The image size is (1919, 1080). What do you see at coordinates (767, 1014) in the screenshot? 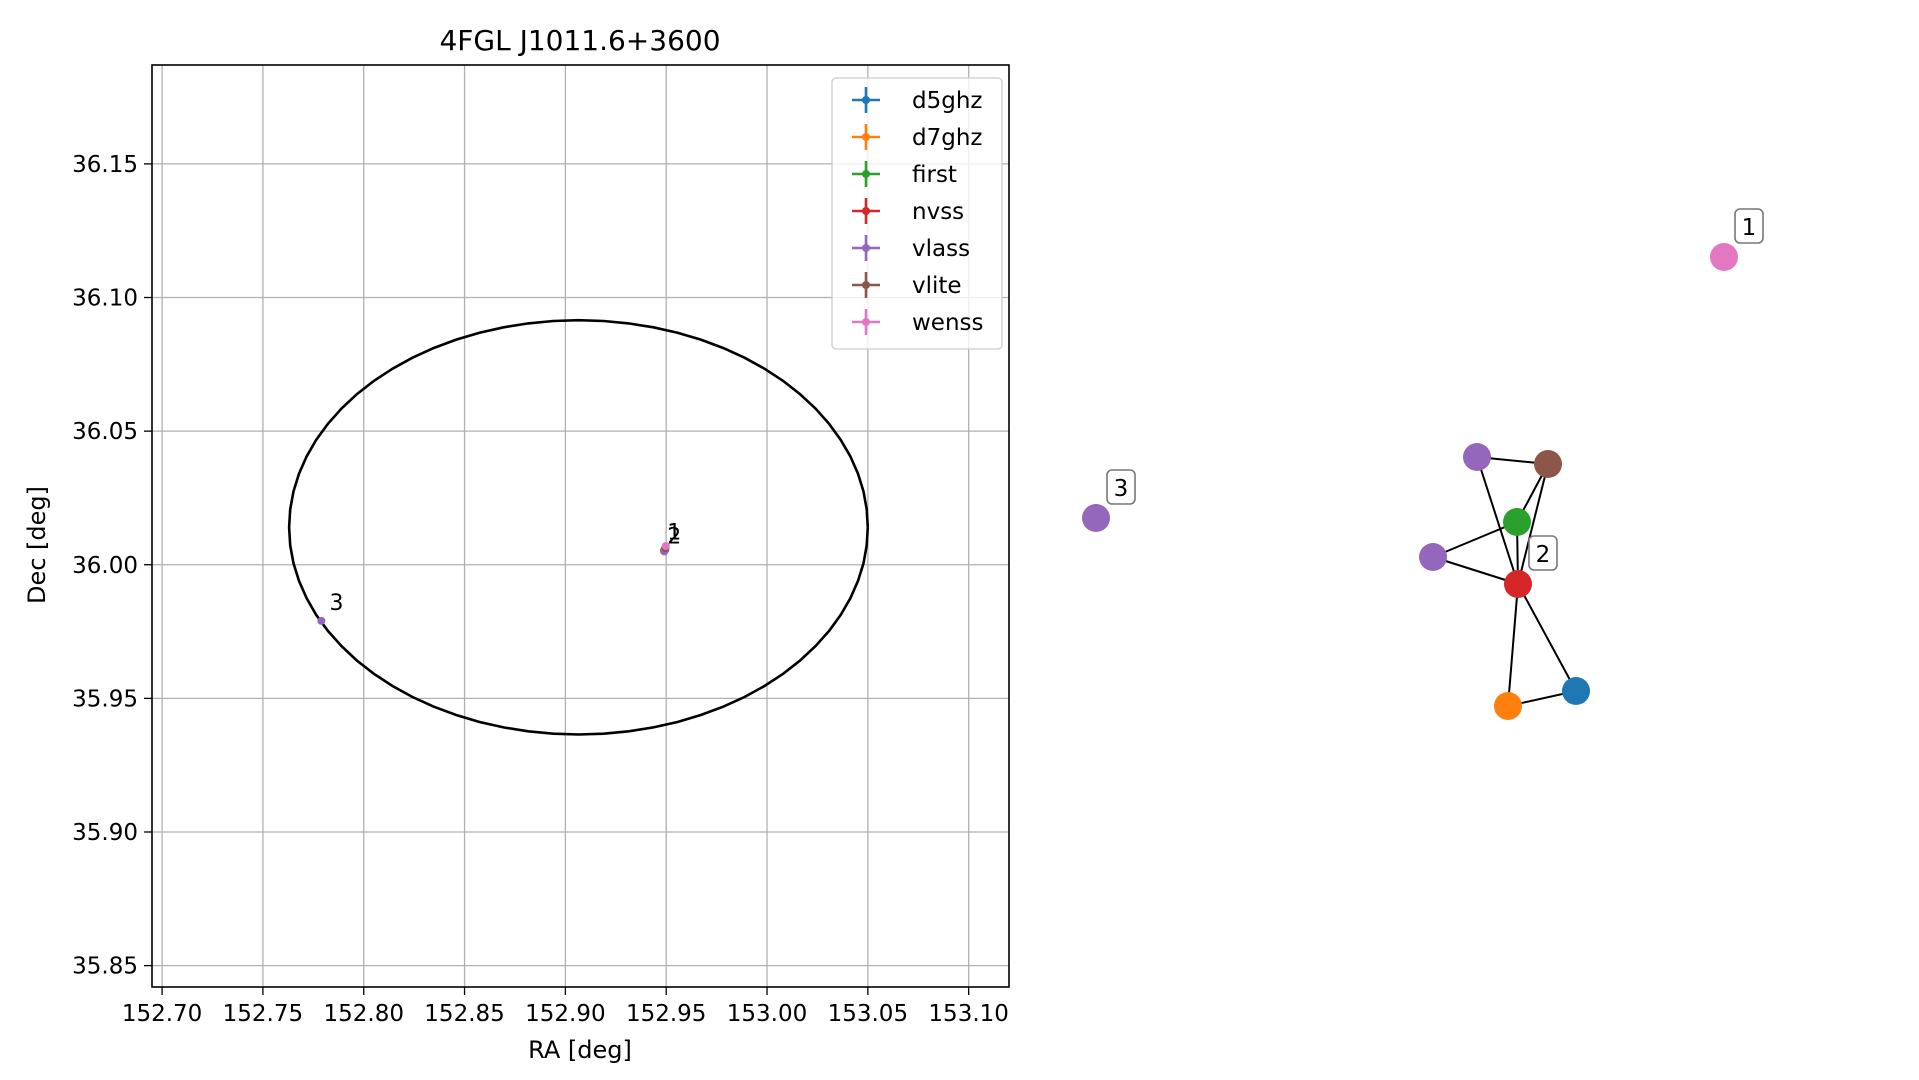
I see `x-tick-label: 153.00` at bounding box center [767, 1014].